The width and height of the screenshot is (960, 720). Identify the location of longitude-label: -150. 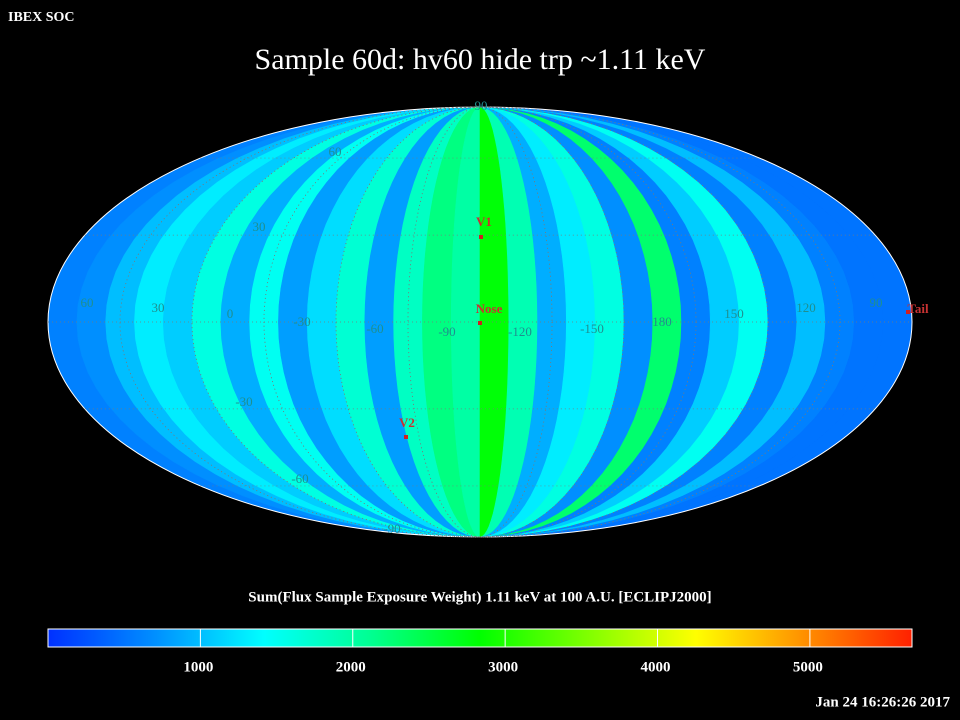
(592, 328).